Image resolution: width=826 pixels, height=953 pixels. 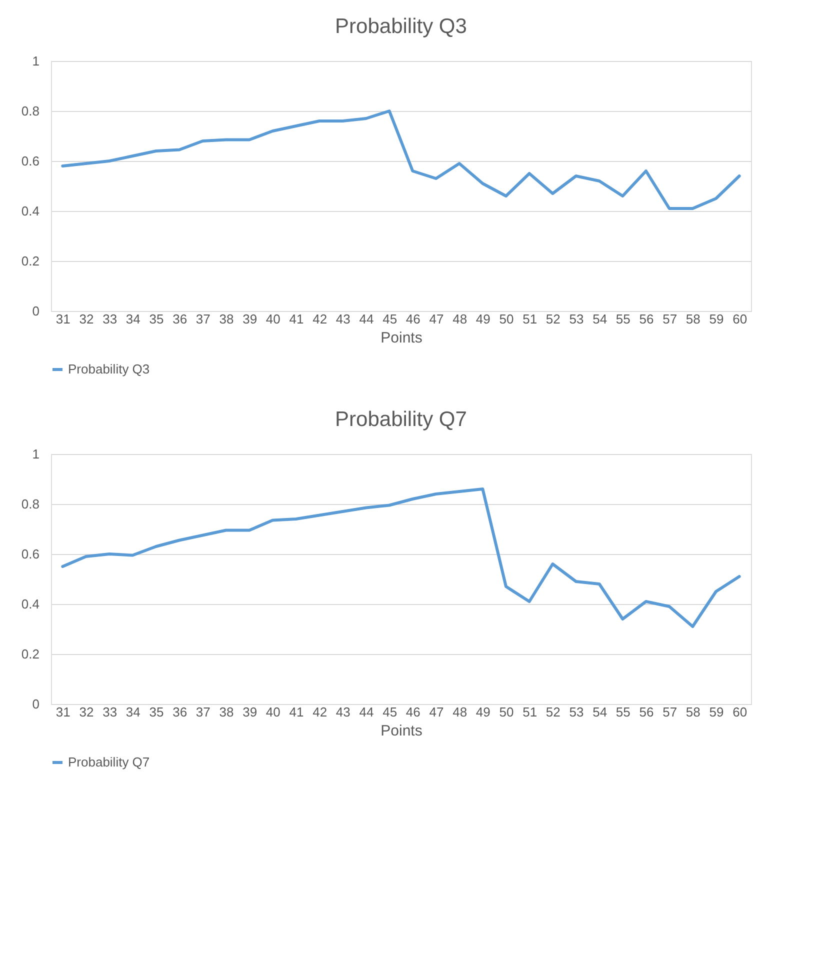 What do you see at coordinates (401, 419) in the screenshot?
I see `chart-title: Probability Q7` at bounding box center [401, 419].